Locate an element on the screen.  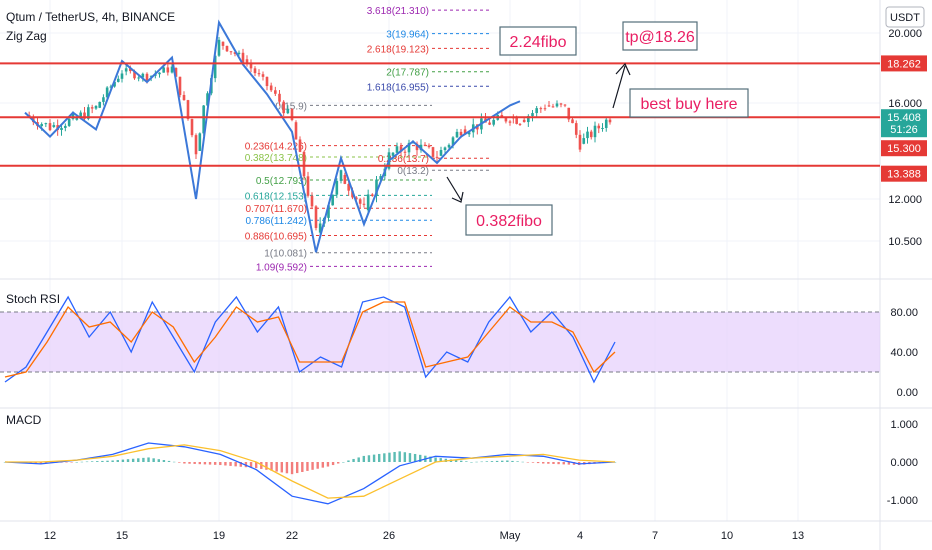
stoch-rsi-title: Stoch RSI is located at coordinates (33, 299).